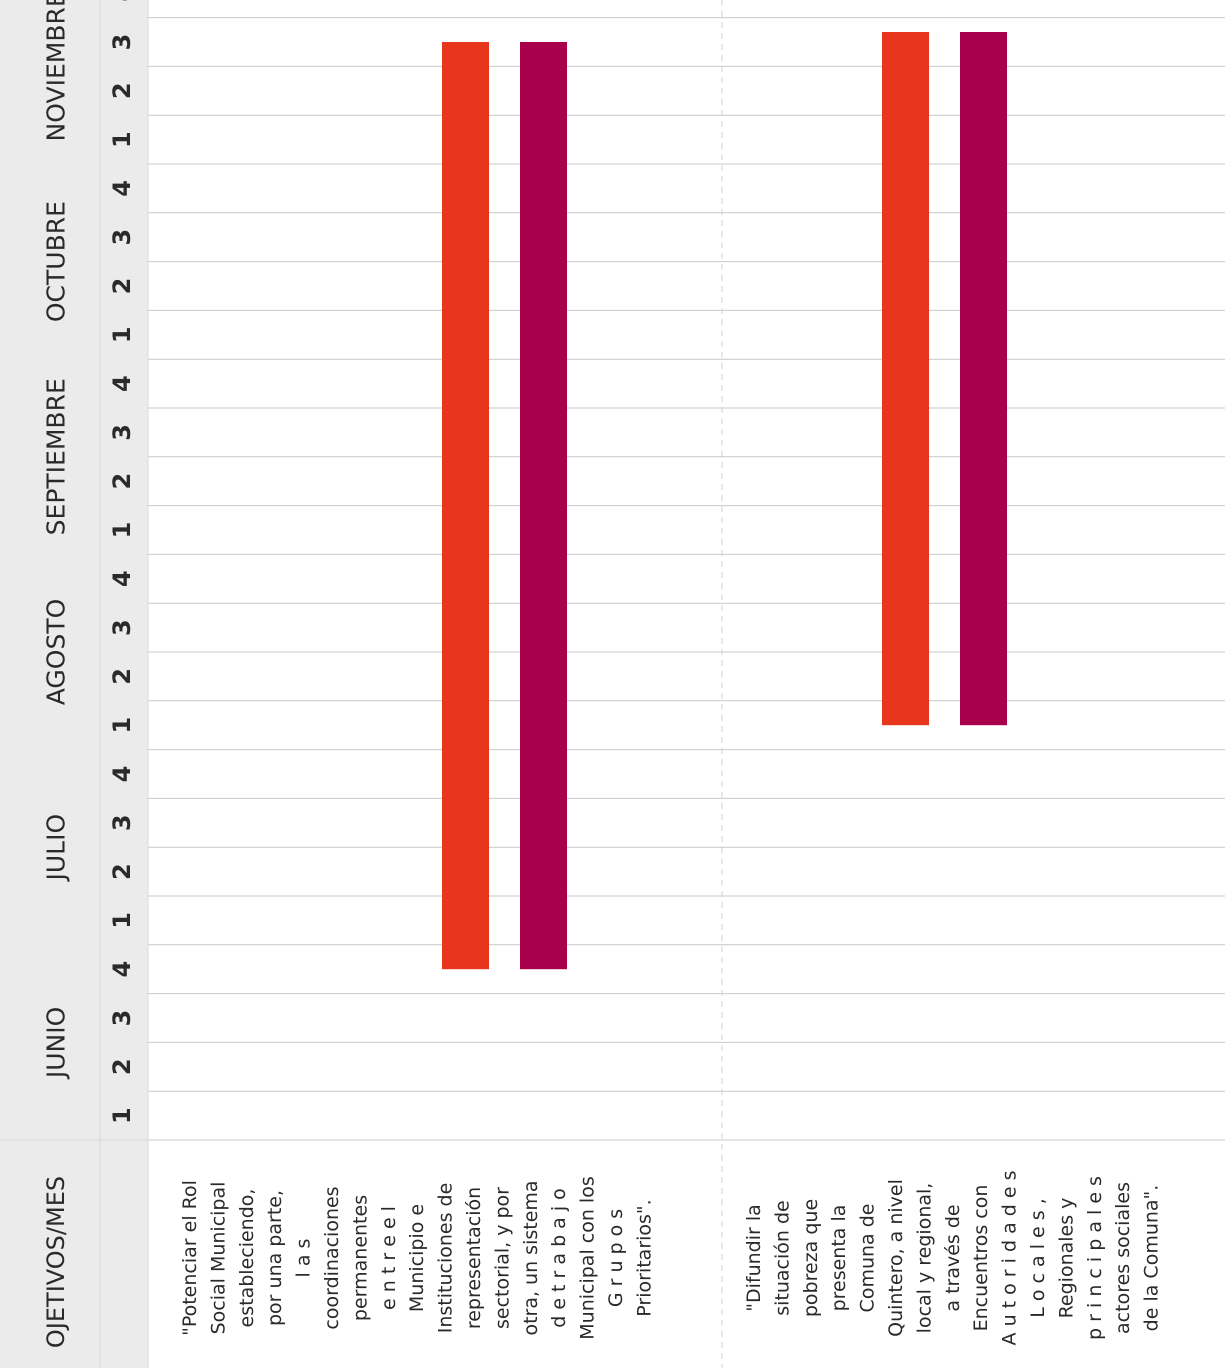 This screenshot has width=1225, height=1368. Describe the element at coordinates (644, 1257) in the screenshot. I see `objective-text-line: Prioritarios".` at that location.